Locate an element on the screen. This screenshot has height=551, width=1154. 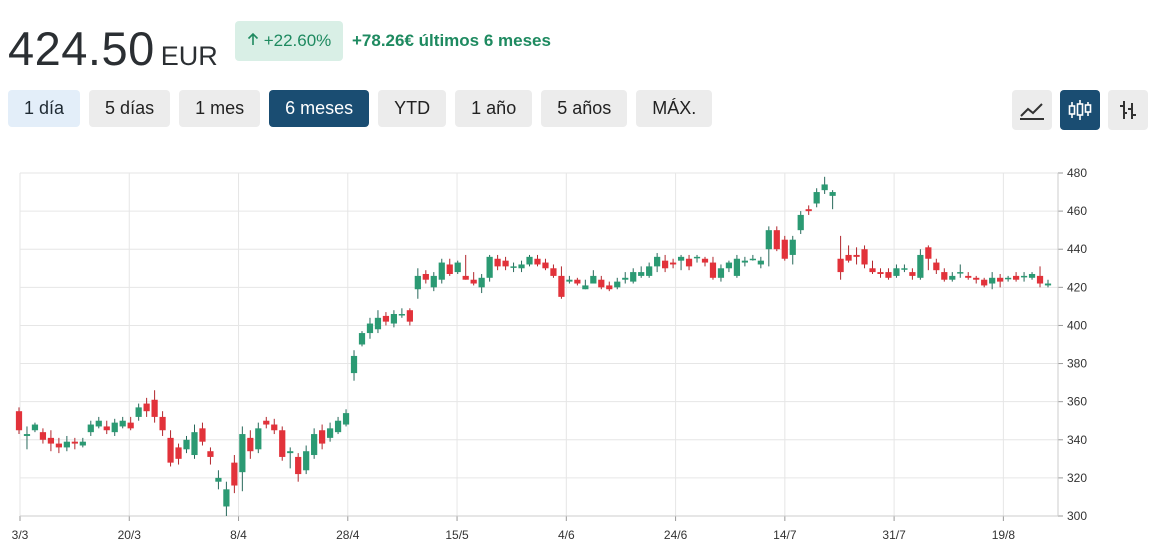
range-button-ytd: YTD is located at coordinates (412, 108).